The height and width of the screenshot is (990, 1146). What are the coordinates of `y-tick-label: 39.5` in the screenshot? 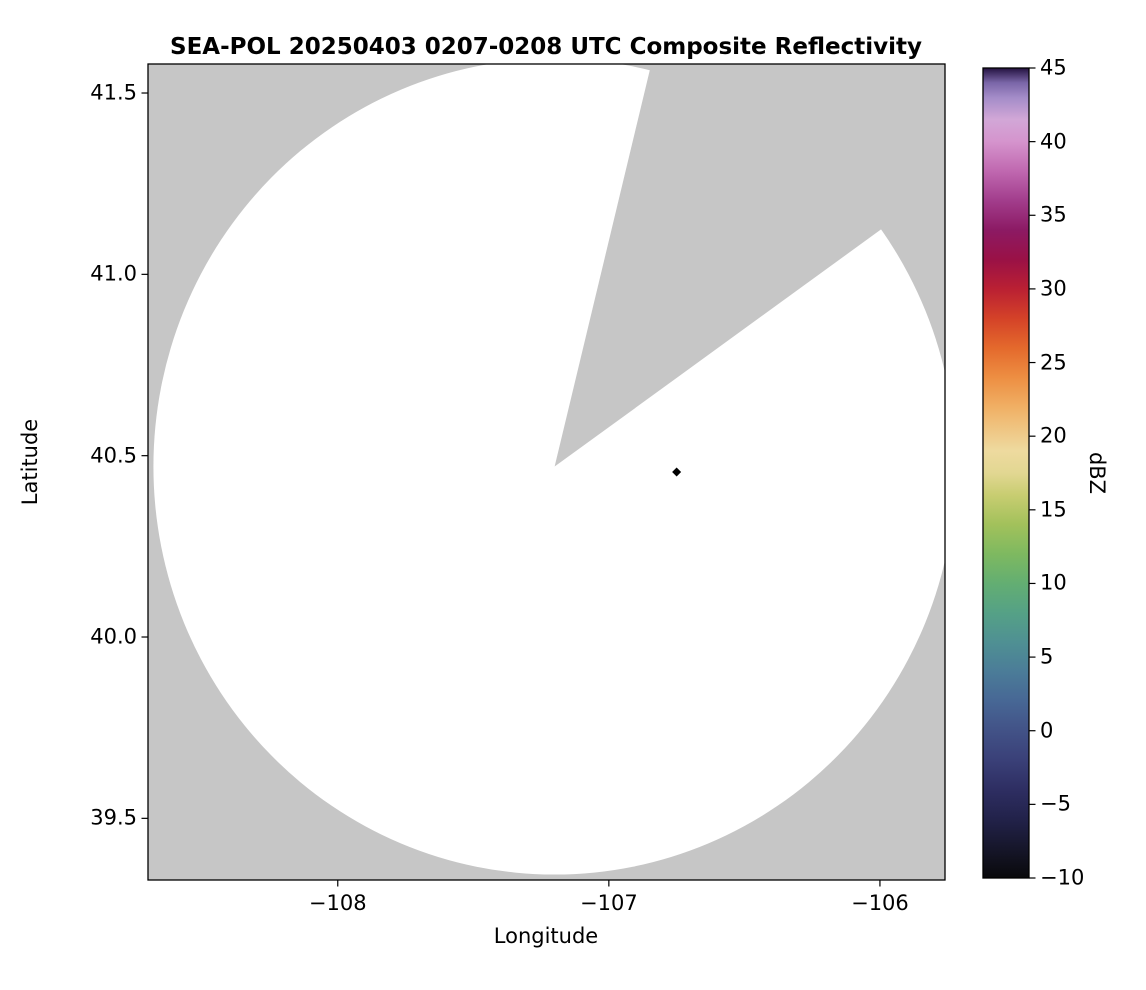 It's located at (113, 817).